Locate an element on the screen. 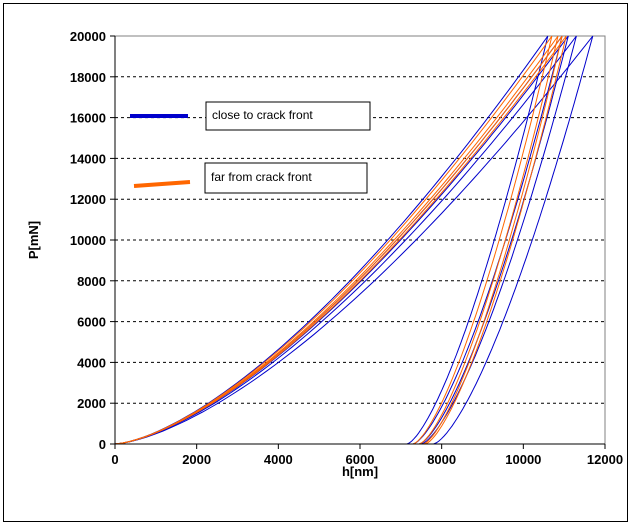 The image size is (633, 527). legend-label-close: close to crack front is located at coordinates (262, 115).